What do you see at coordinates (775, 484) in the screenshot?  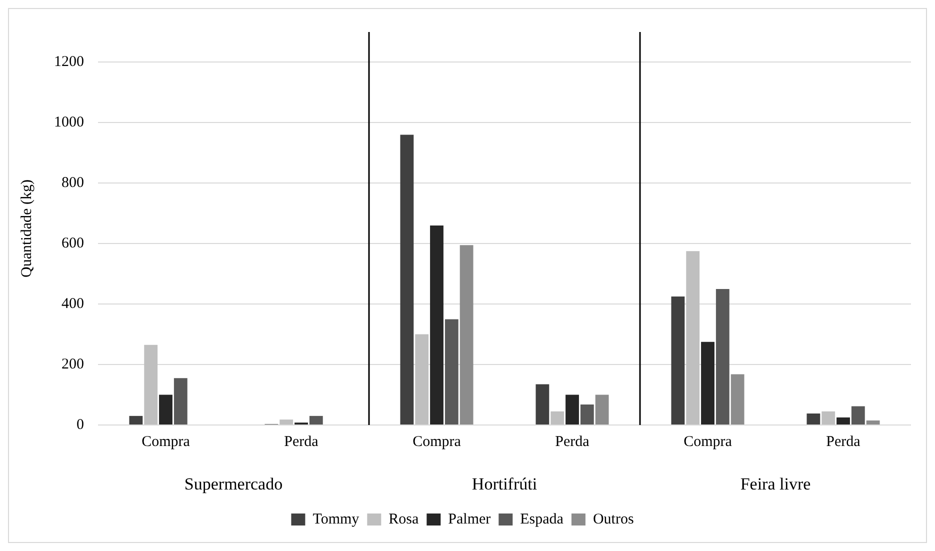 I see `text: Feira livre` at bounding box center [775, 484].